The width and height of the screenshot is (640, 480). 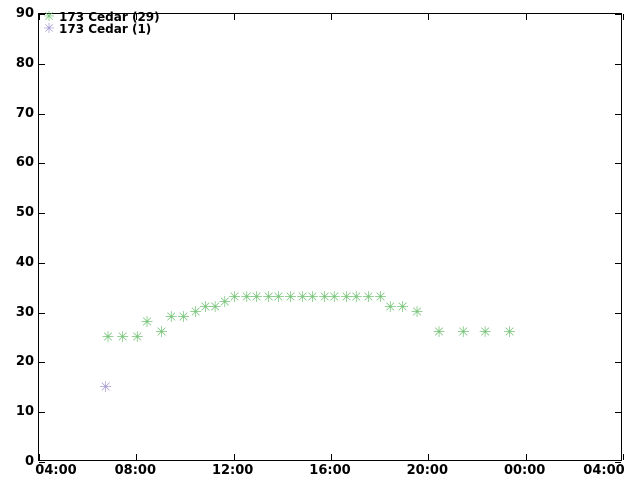 What do you see at coordinates (101, 17) in the screenshot?
I see `legend-item: 173 Cedar (29)` at bounding box center [101, 17].